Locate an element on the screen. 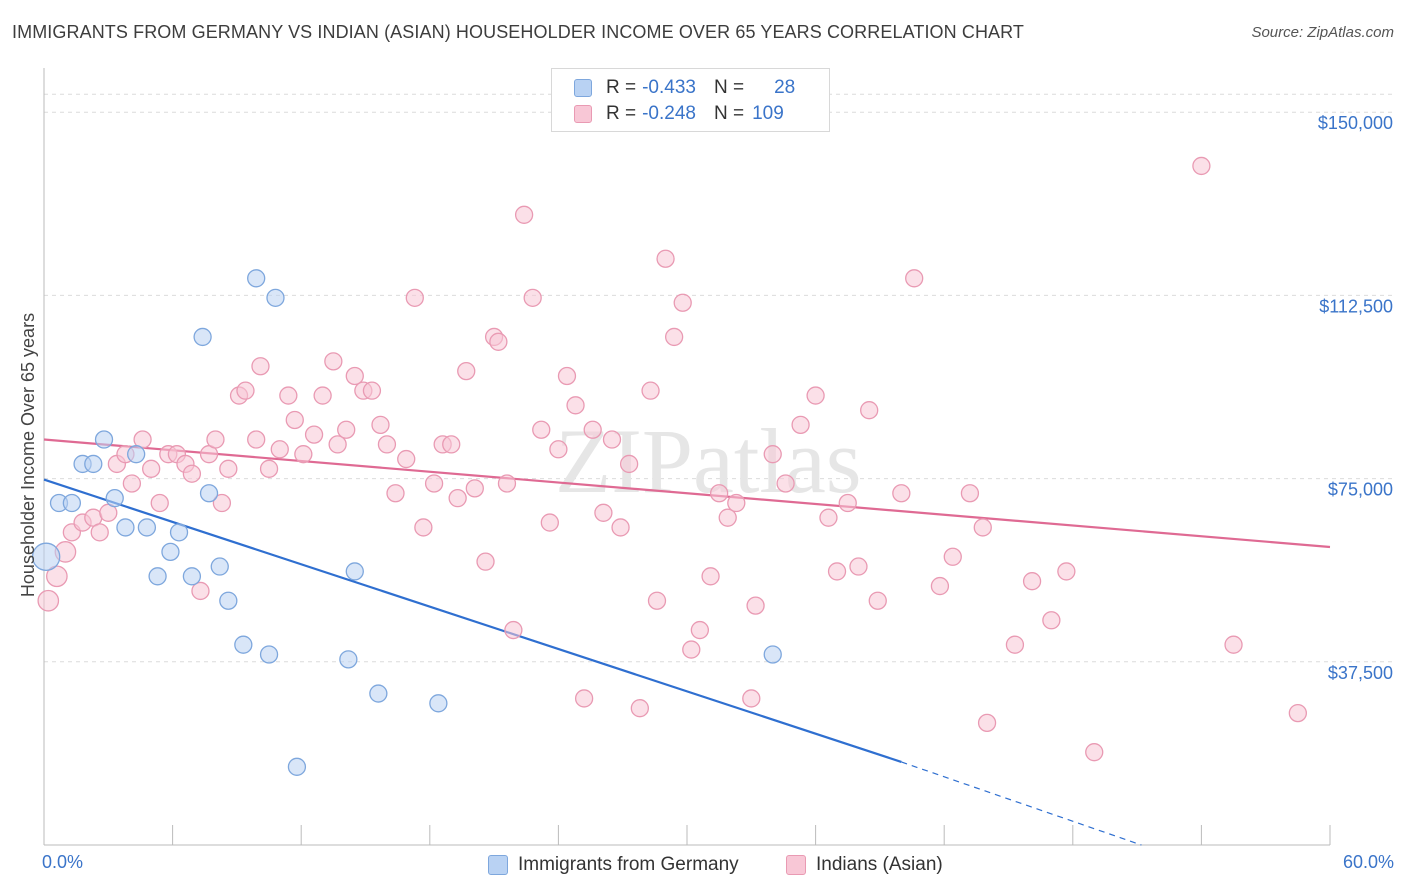  legend-swatch-germany is located at coordinates (583, 88).